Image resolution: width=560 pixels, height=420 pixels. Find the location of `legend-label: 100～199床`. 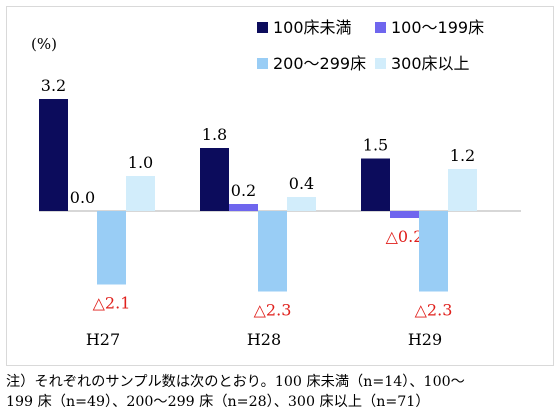

legend-label: 100～199床 is located at coordinates (437, 27).